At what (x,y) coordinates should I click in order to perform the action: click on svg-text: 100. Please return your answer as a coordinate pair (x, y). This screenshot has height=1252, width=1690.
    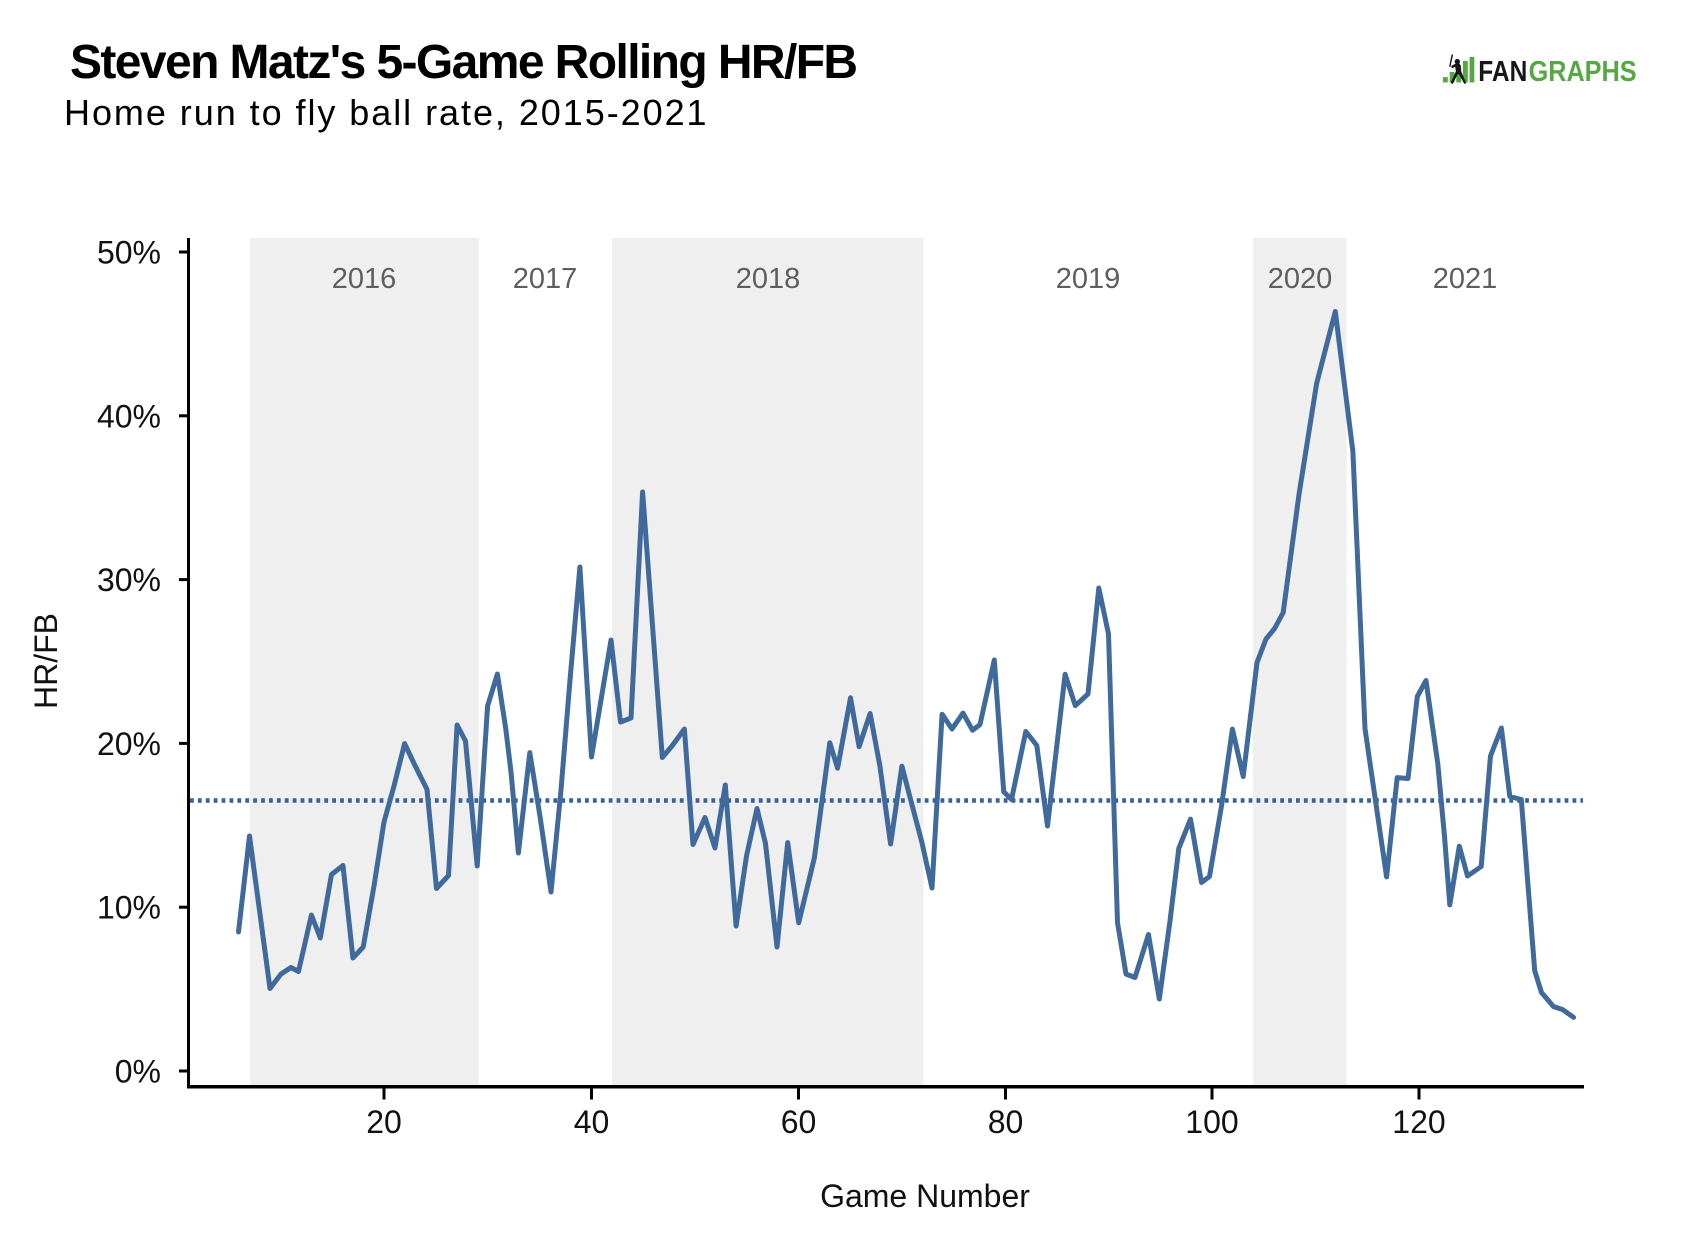
    Looking at the image, I should click on (1211, 1122).